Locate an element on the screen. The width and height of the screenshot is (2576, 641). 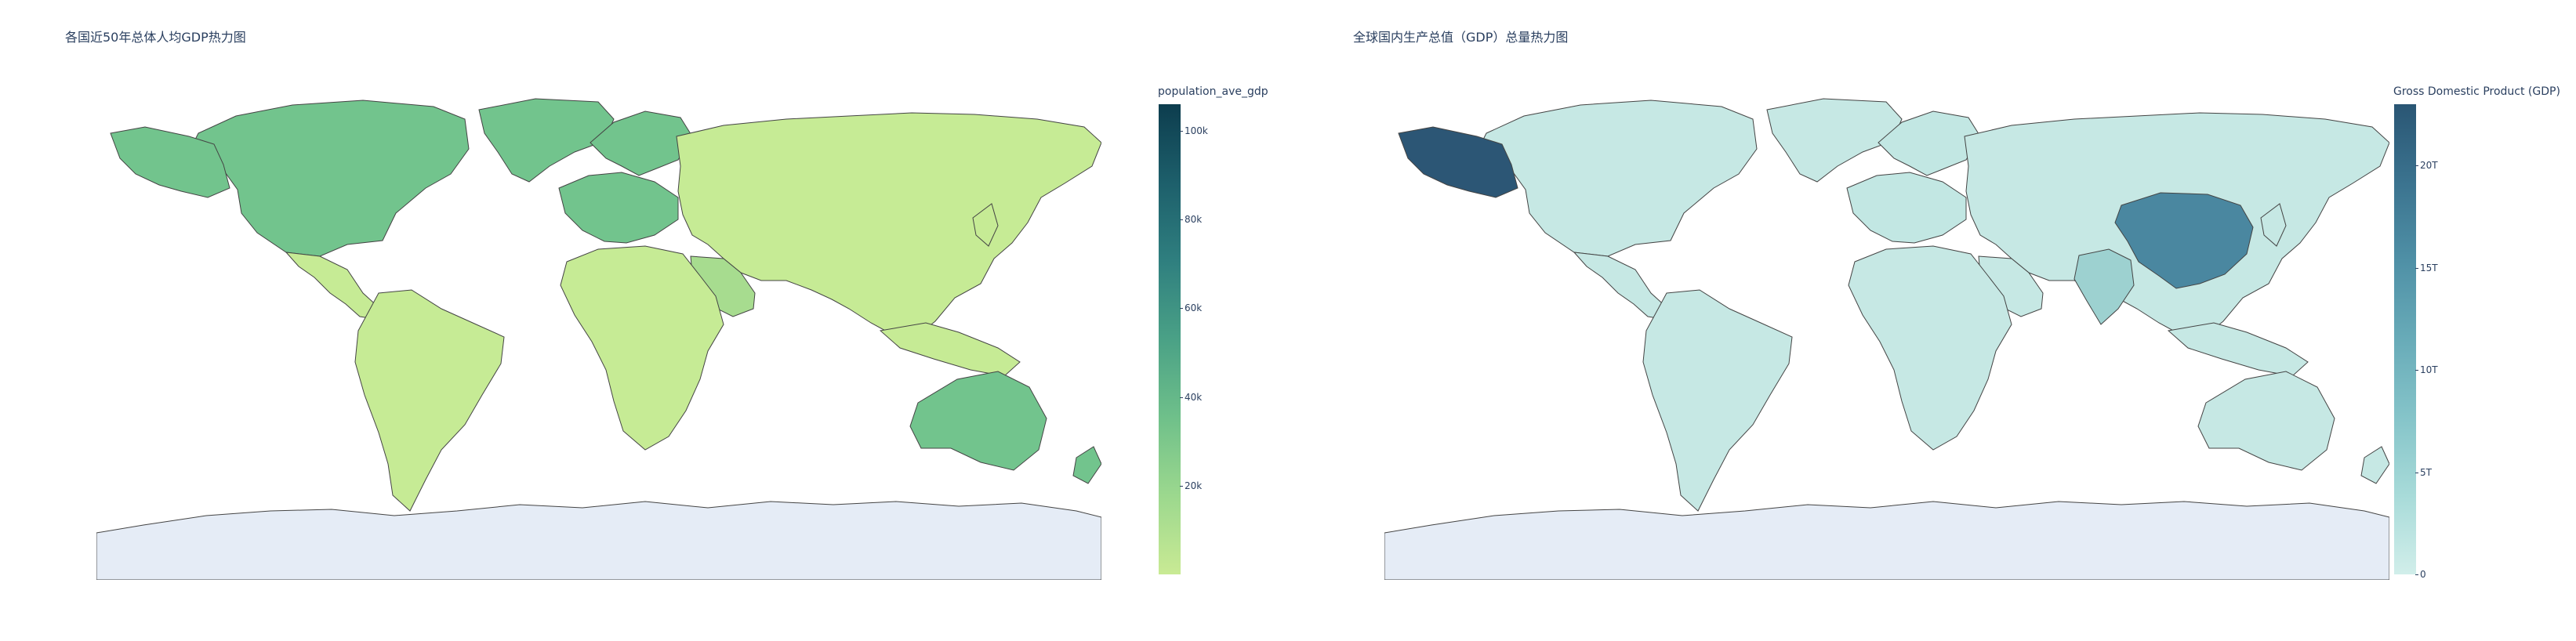
chart-title: 全球国内生产总值（GDP）总量热力图 is located at coordinates (1461, 37).